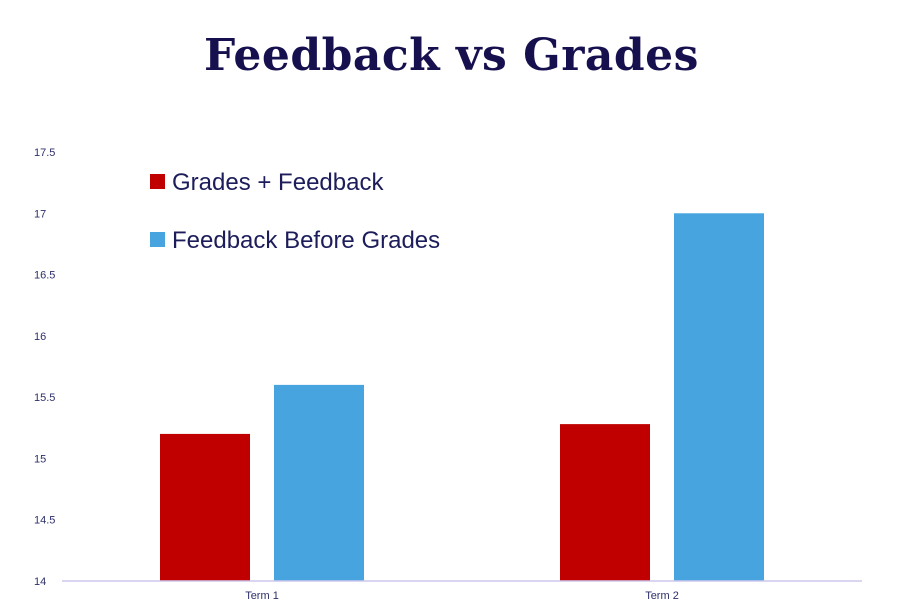 The image size is (903, 615). I want to click on y-tick-label: 15, so click(40, 459).